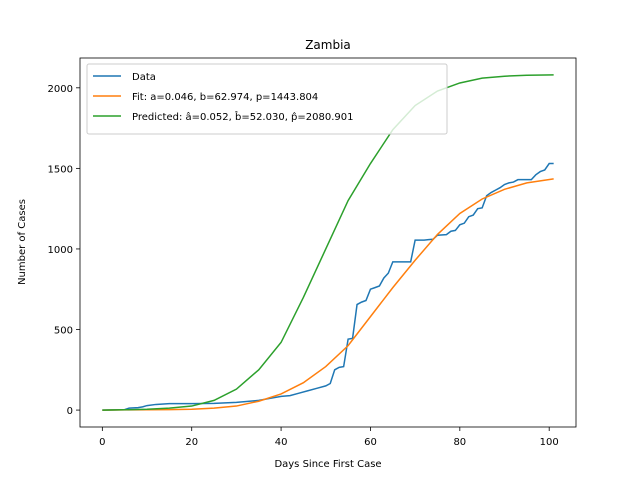  I want to click on legend-label: Data, so click(144, 77).